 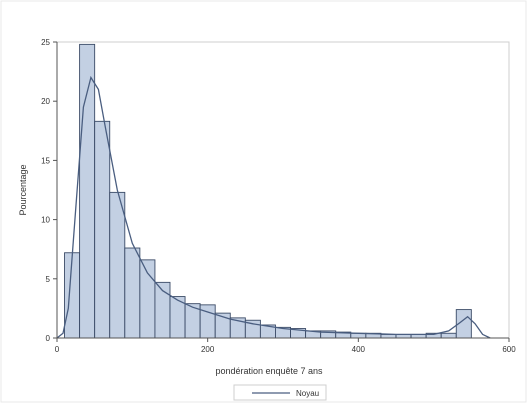 What do you see at coordinates (269, 371) in the screenshot?
I see `x-axis-title: pondération enquête 7 ans` at bounding box center [269, 371].